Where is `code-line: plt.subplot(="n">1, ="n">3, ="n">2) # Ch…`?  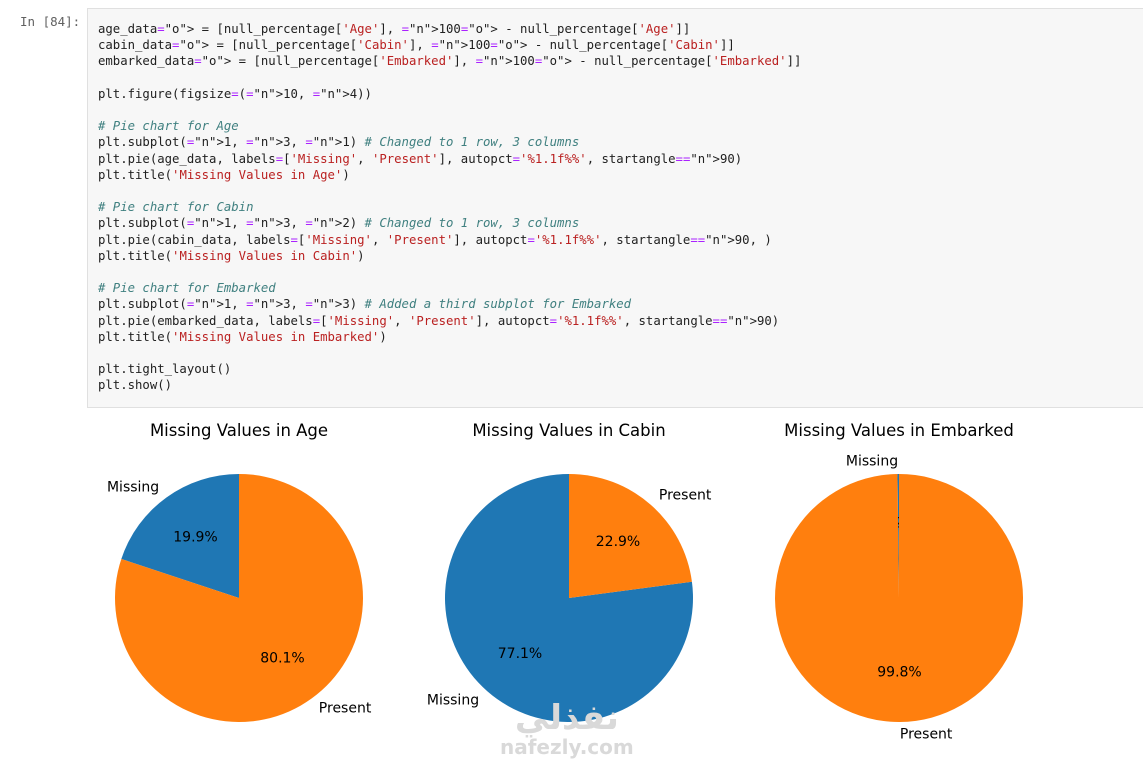 code-line: plt.subplot(="n">1, ="n">3, ="n">2) # Ch… is located at coordinates (339, 223).